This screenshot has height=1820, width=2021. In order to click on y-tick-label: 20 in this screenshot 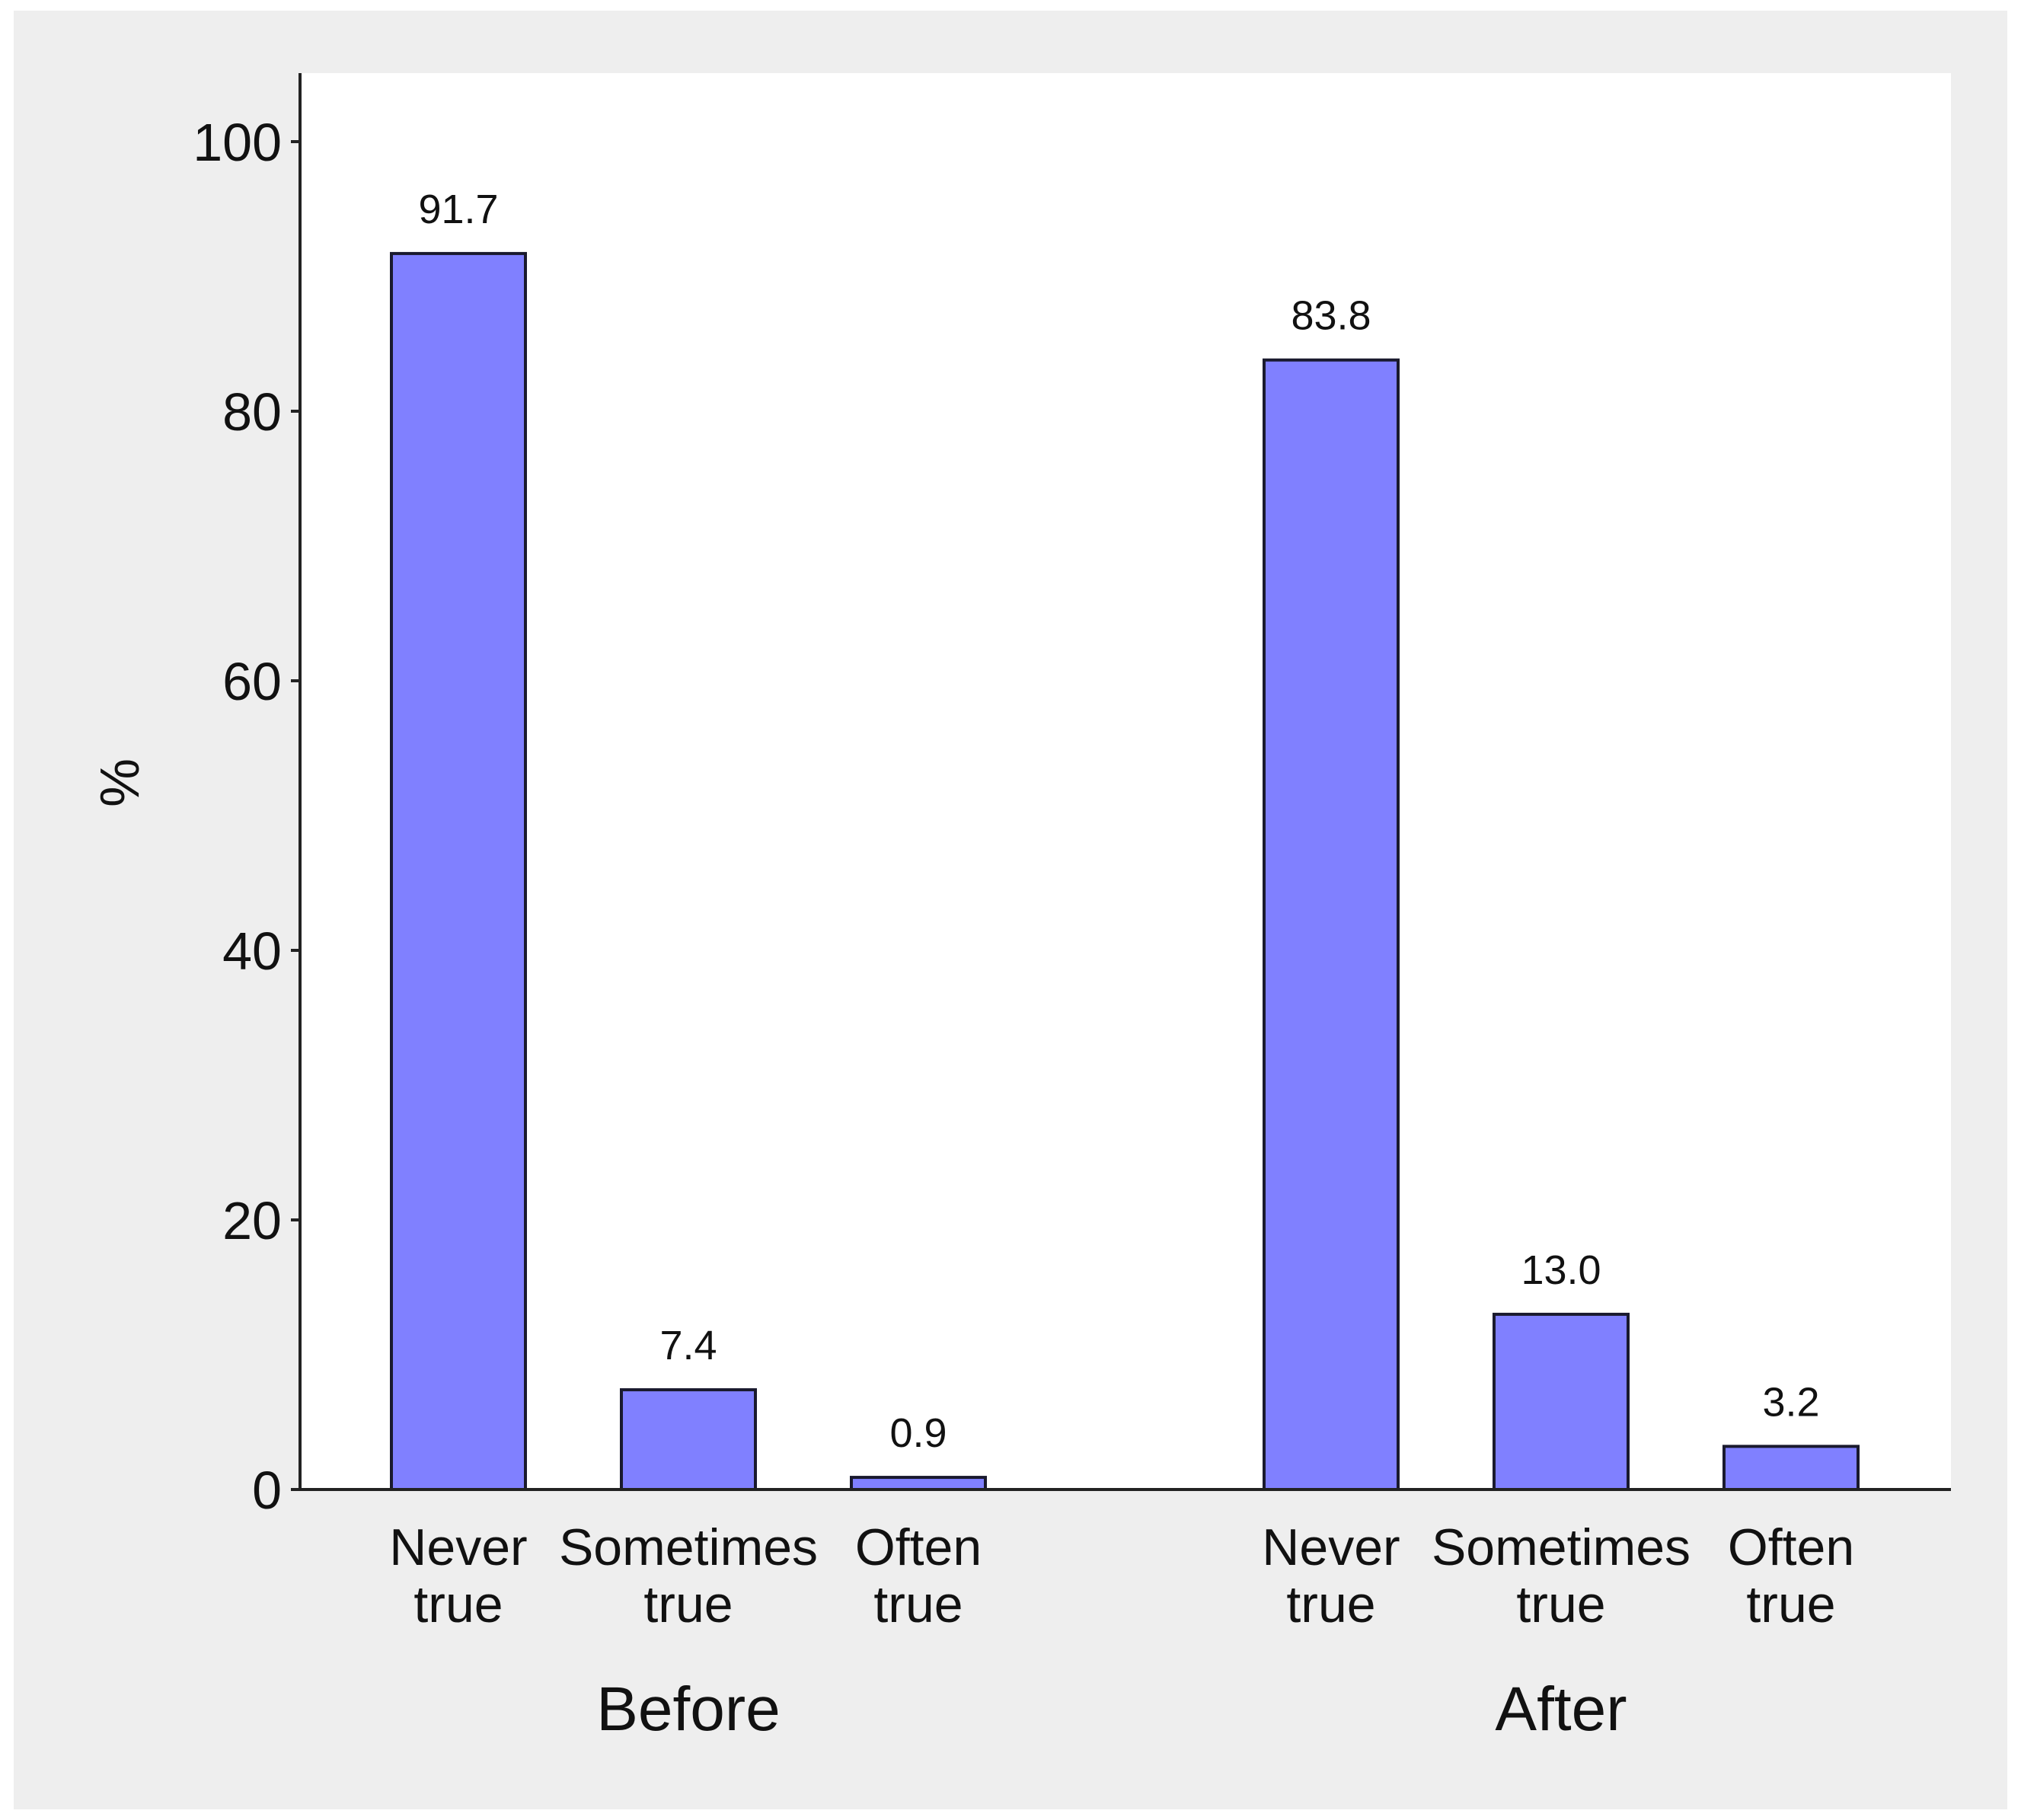, I will do `click(252, 1220)`.